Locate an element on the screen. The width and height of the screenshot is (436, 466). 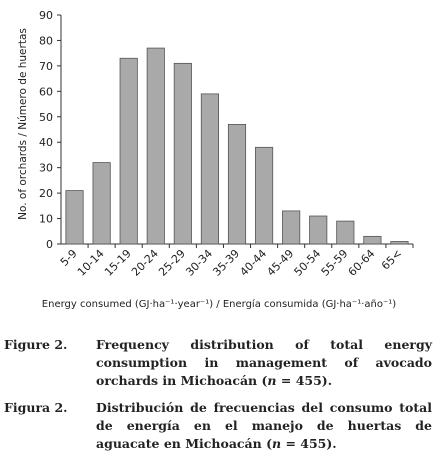
y-tick-label: 70 is located at coordinates (46, 66).